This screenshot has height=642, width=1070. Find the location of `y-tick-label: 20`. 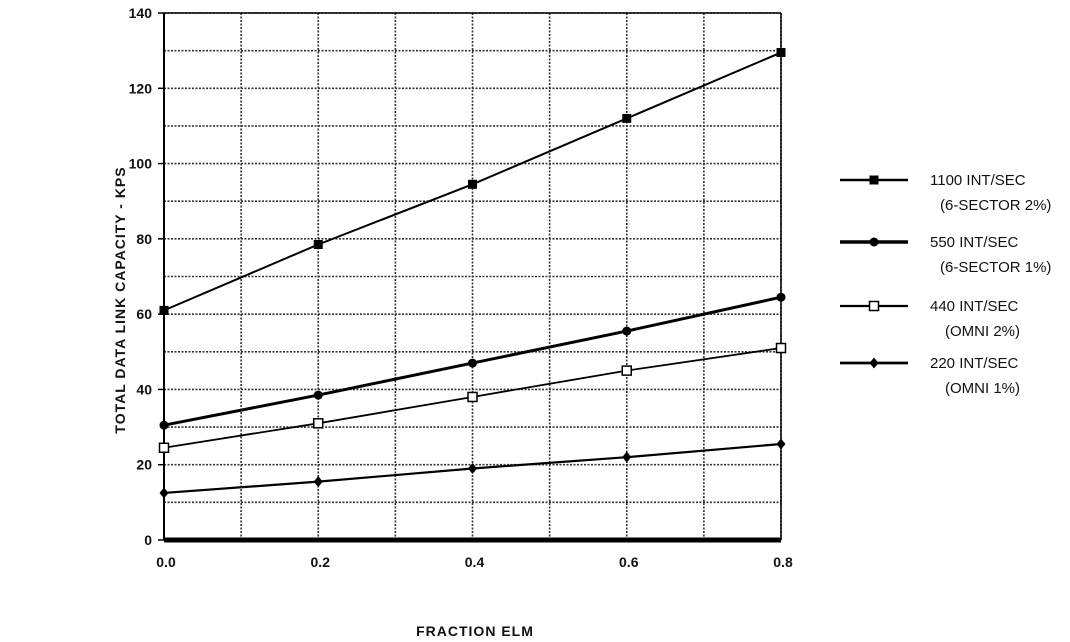

y-tick-label: 20 is located at coordinates (144, 465).